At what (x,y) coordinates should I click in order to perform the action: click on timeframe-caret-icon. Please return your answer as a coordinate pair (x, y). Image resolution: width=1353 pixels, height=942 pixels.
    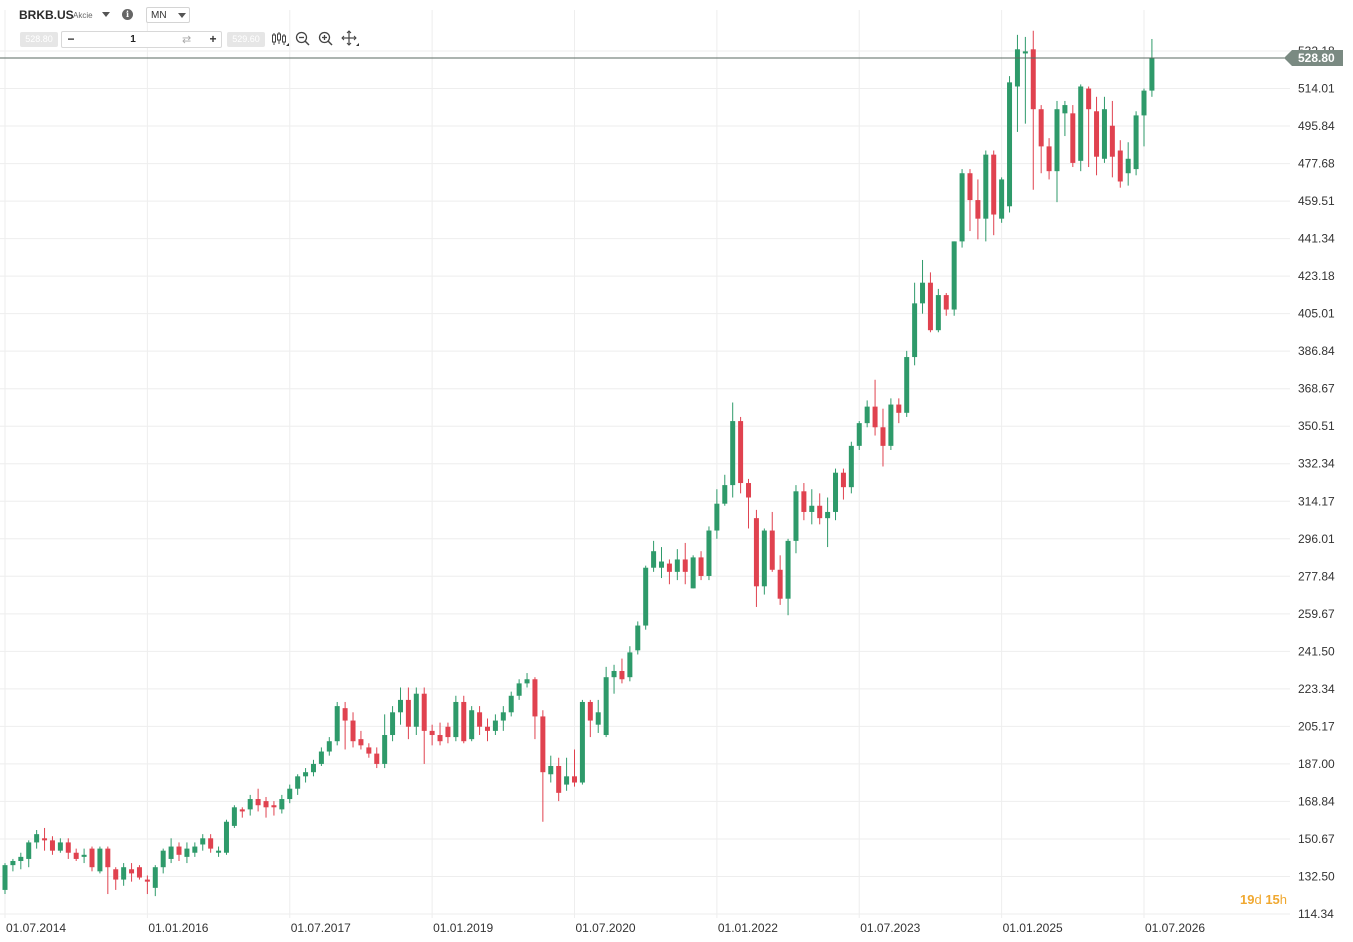
    Looking at the image, I should click on (182, 15).